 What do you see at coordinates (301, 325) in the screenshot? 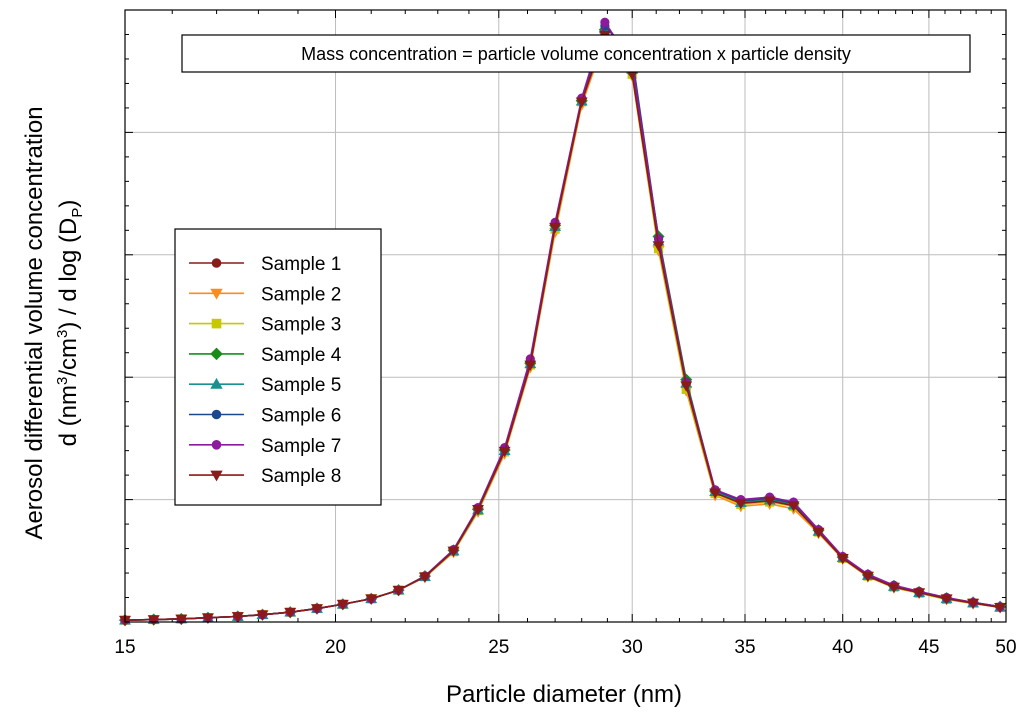
I see `legend-label: Sample 3` at bounding box center [301, 325].